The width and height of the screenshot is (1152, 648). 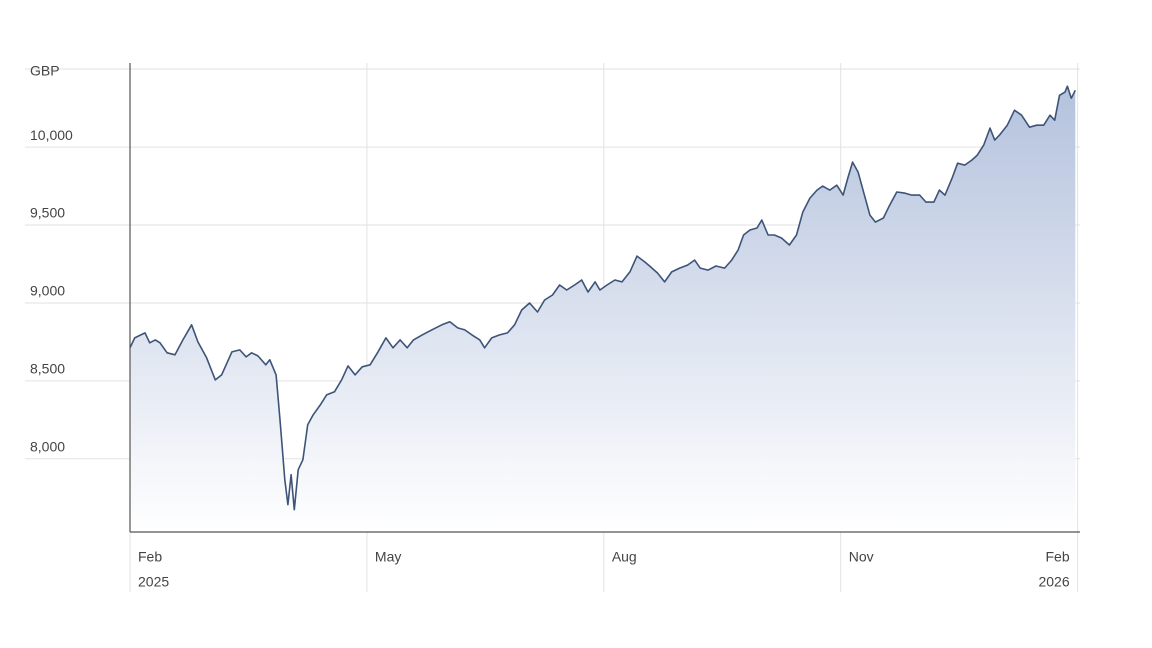 I want to click on y-tick-label: 8,500, so click(x=47, y=369).